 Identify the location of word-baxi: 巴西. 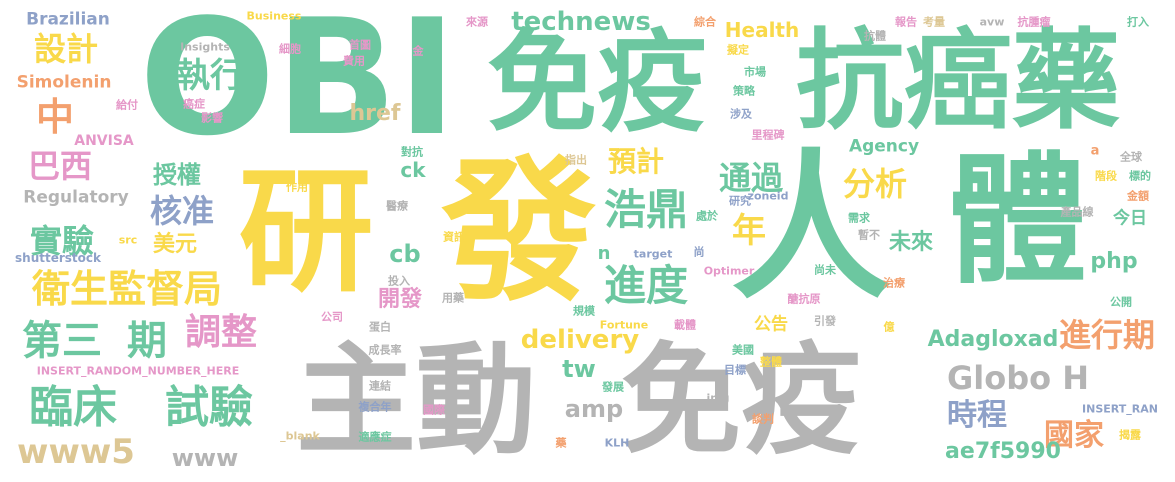
(60, 166).